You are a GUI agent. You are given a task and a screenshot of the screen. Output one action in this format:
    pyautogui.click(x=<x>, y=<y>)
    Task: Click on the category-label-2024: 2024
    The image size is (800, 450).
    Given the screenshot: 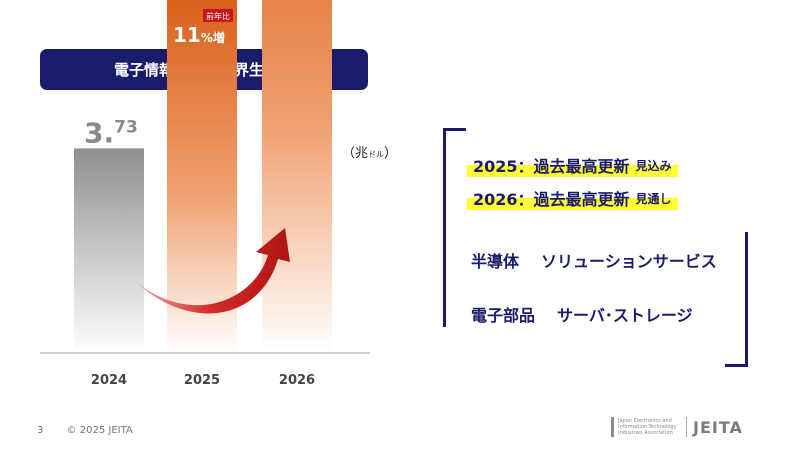 What is the action you would take?
    pyautogui.click(x=109, y=380)
    